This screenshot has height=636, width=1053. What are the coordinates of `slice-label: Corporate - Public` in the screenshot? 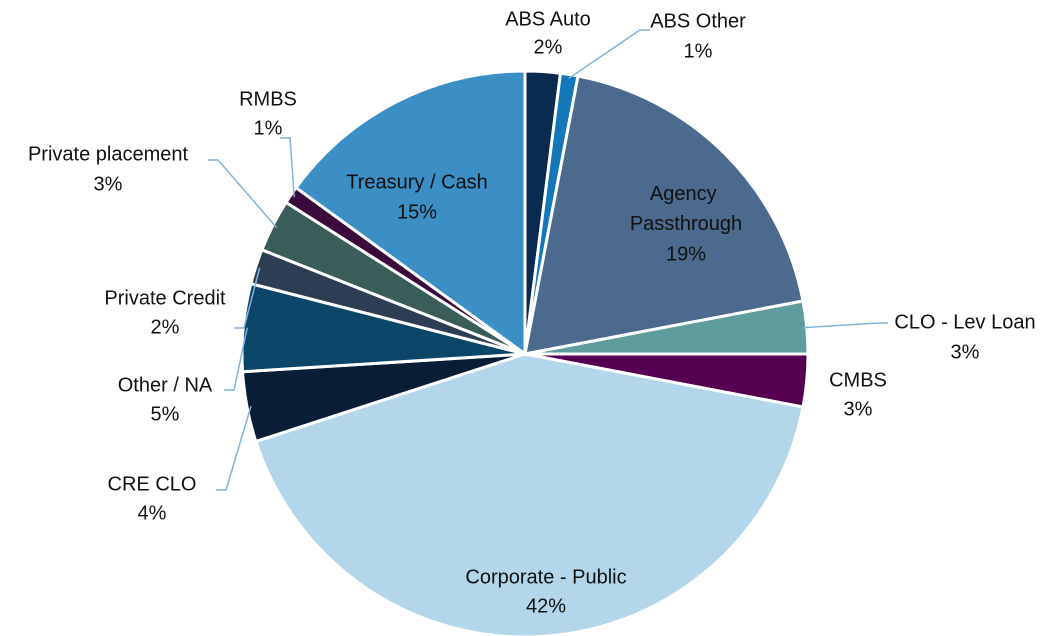 It's located at (545, 577).